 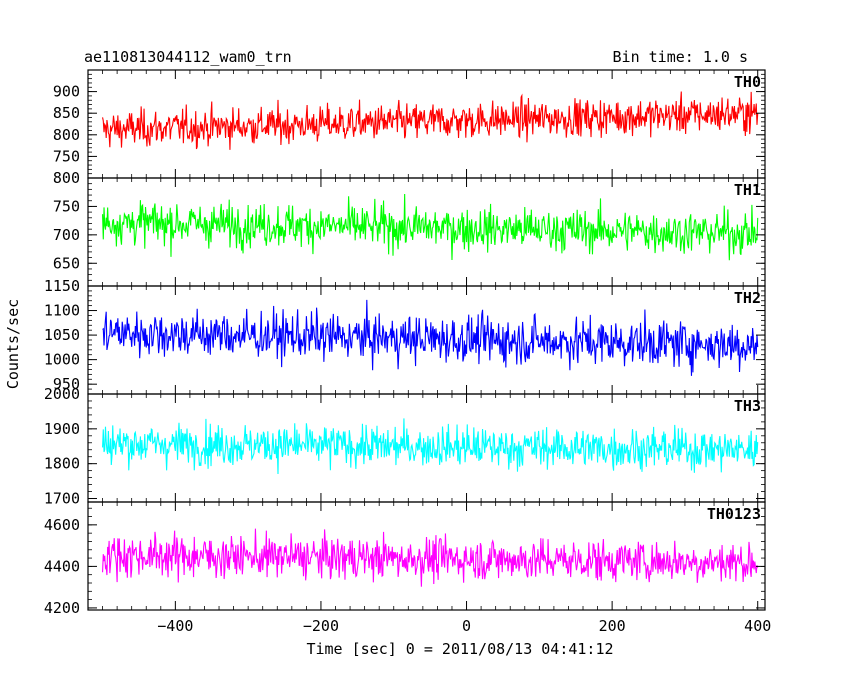 What do you see at coordinates (734, 514) in the screenshot?
I see `series-label-th0123: TH0123` at bounding box center [734, 514].